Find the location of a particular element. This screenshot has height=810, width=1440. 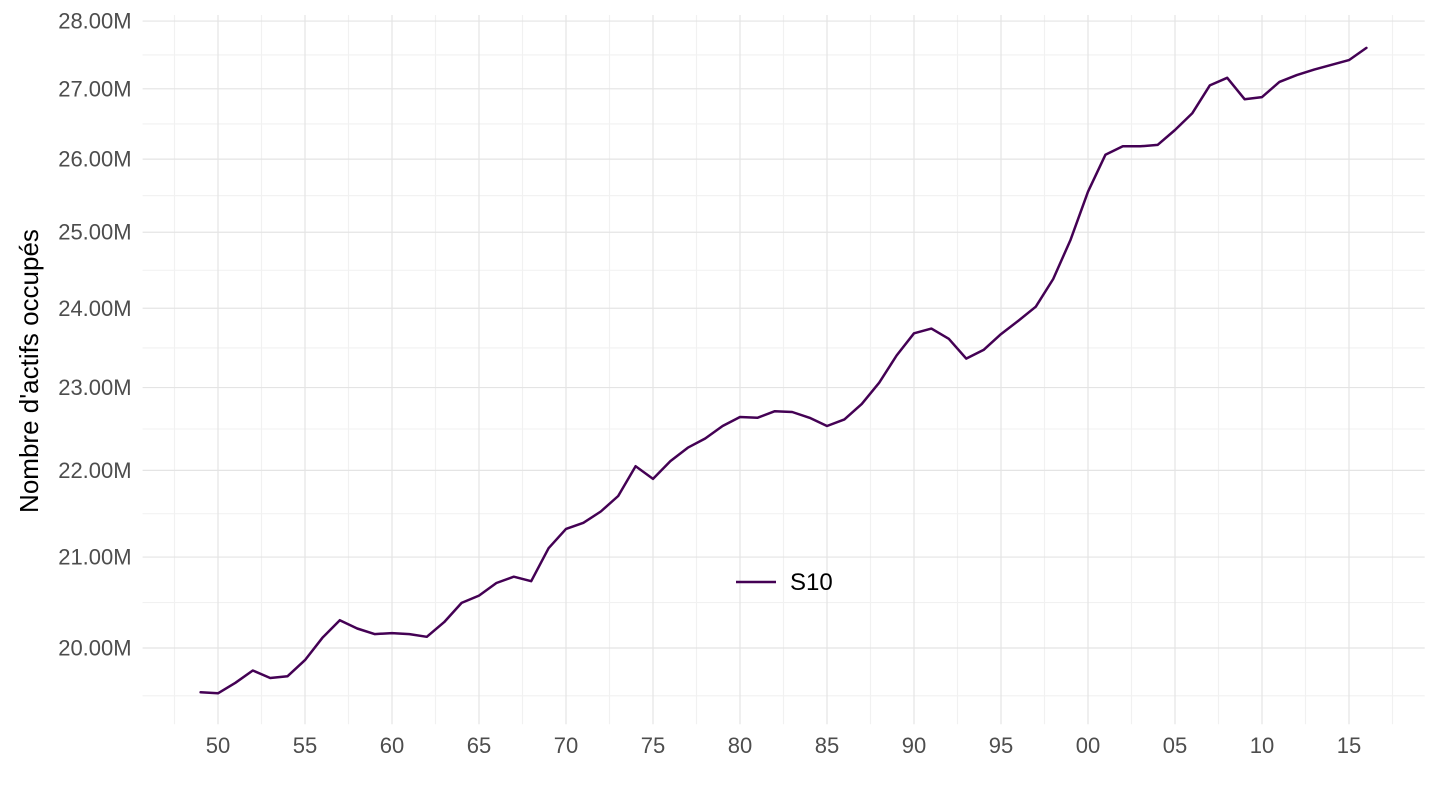

y-tick-label: 21.00M is located at coordinates (94, 557).